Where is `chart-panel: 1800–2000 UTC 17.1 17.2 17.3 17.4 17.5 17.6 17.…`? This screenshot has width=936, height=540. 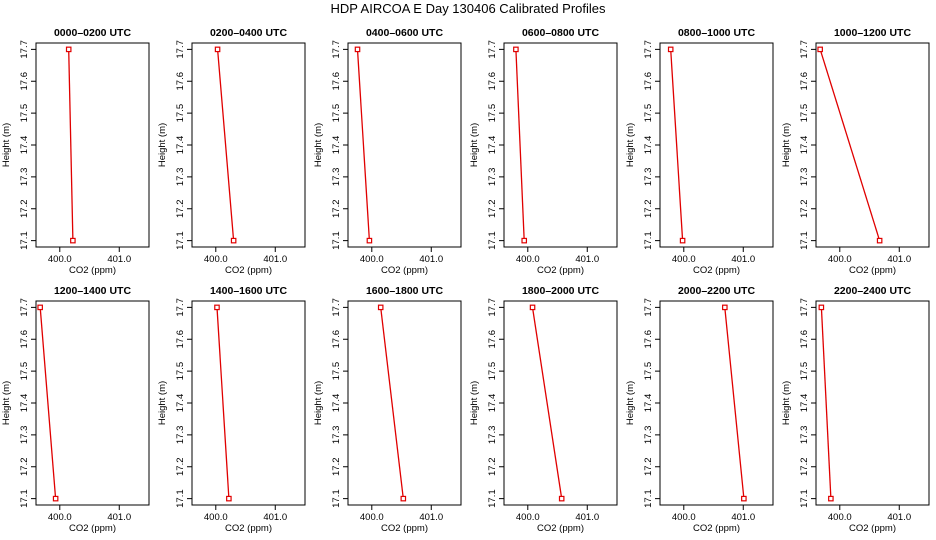
chart-panel: 1800–2000 UTC 17.1 17.2 17.3 17.4 17.5 17.6 17.… is located at coordinates (543, 409).